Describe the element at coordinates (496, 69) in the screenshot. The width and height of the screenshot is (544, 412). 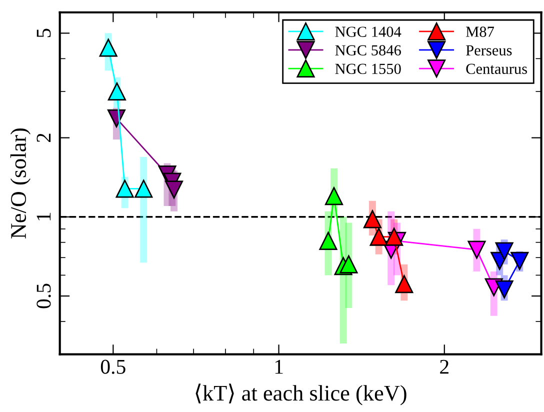
I see `legend-label: Centaurus` at that location.